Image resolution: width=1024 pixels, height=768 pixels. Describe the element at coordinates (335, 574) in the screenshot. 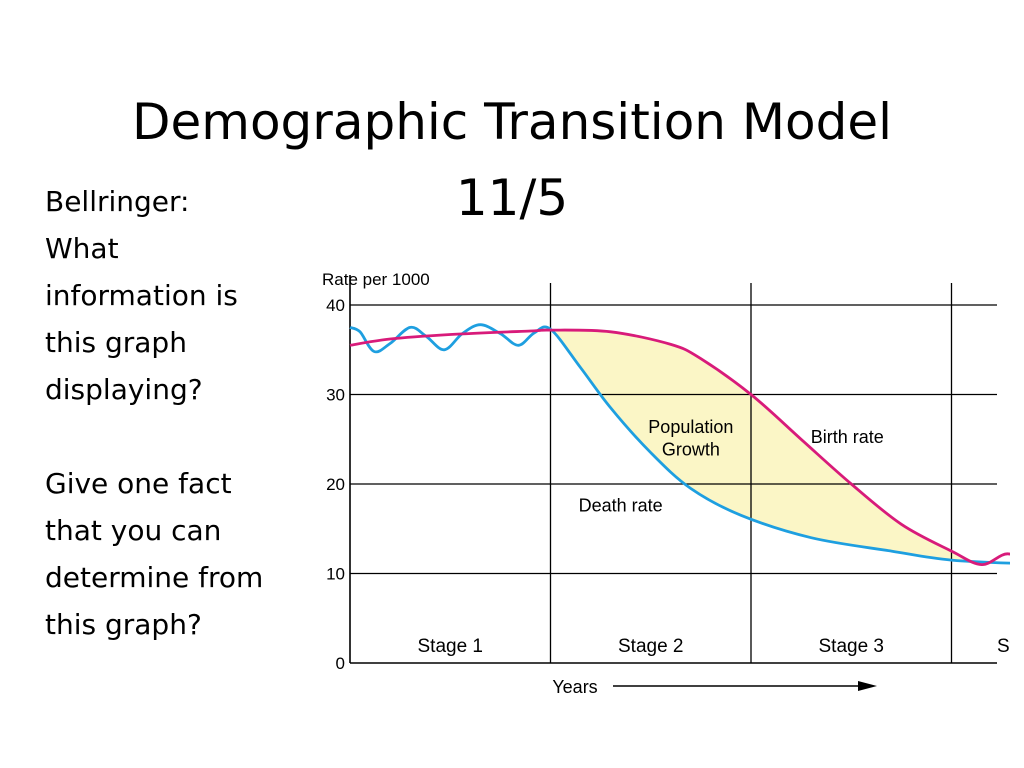

I see `y-tick-label-10: 10` at that location.